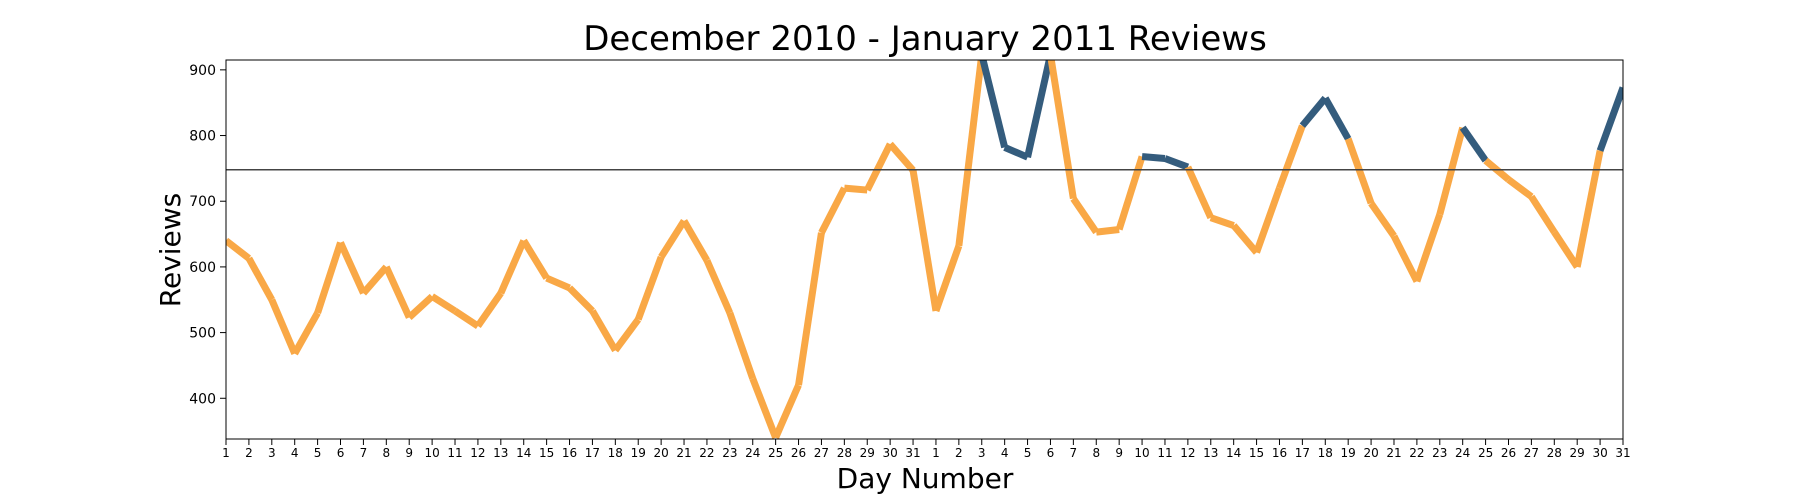 This screenshot has width=1800, height=500. What do you see at coordinates (1302, 453) in the screenshot?
I see `x-tick-label: 17` at bounding box center [1302, 453].